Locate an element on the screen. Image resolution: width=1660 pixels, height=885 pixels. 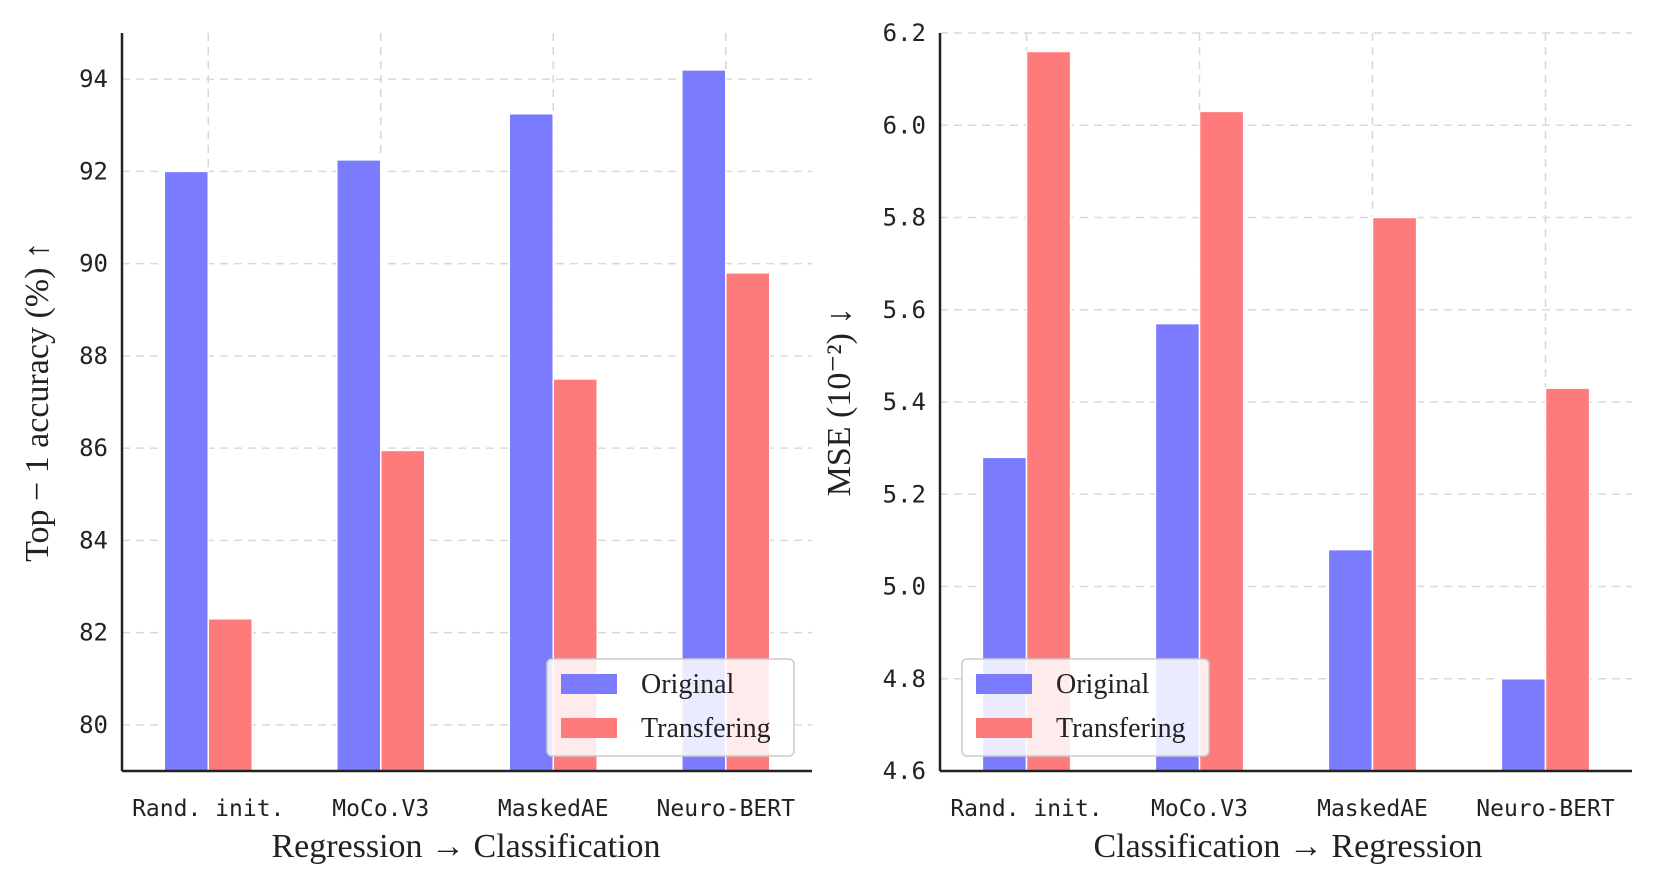
y-tick-label: 94 is located at coordinates (93, 79).